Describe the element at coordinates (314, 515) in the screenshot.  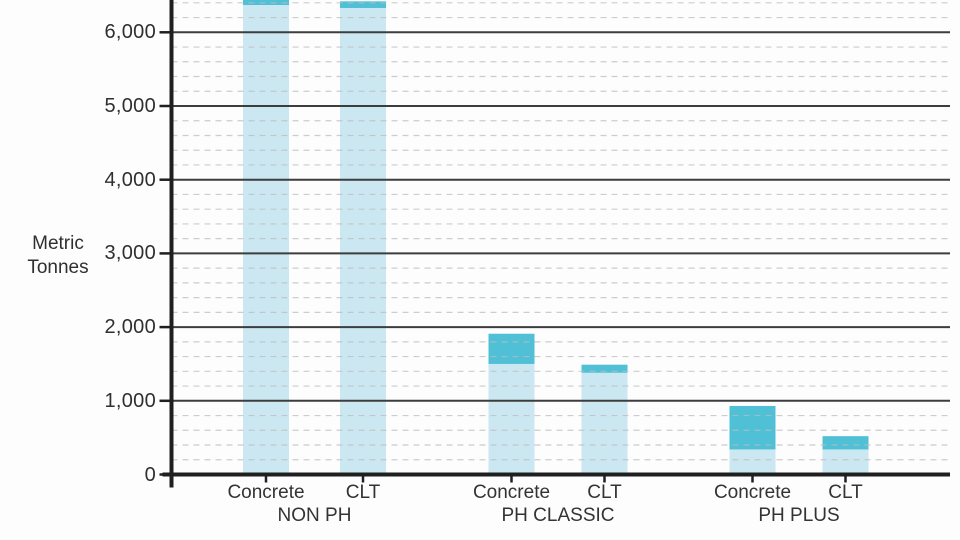
I see `x-group-label: NON PH` at that location.